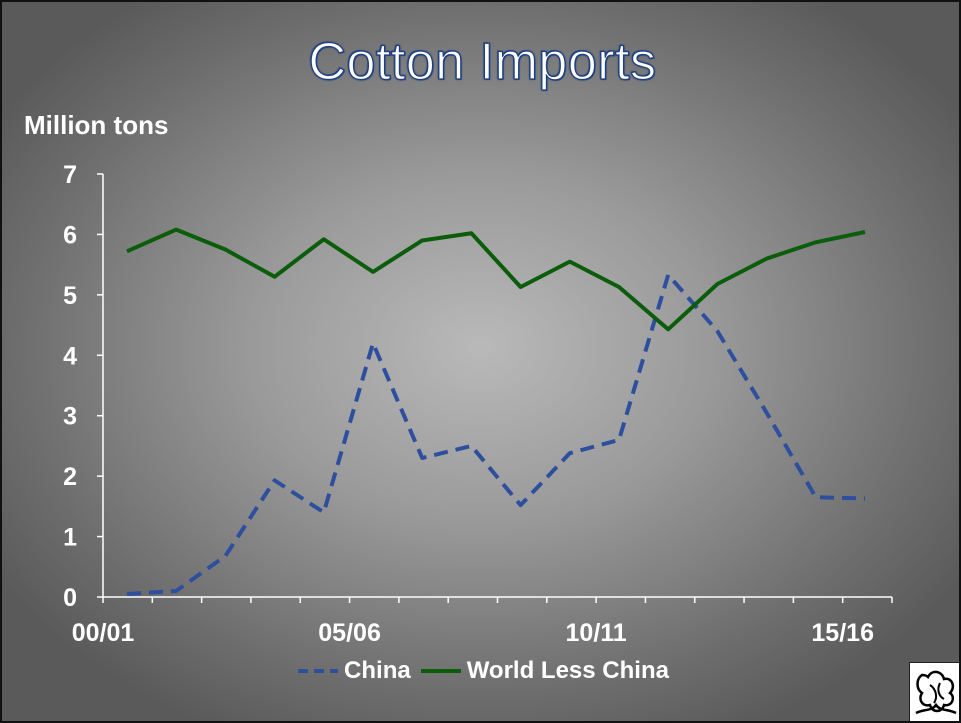  Describe the element at coordinates (934, 691) in the screenshot. I see `cotton-logo-icon` at that location.